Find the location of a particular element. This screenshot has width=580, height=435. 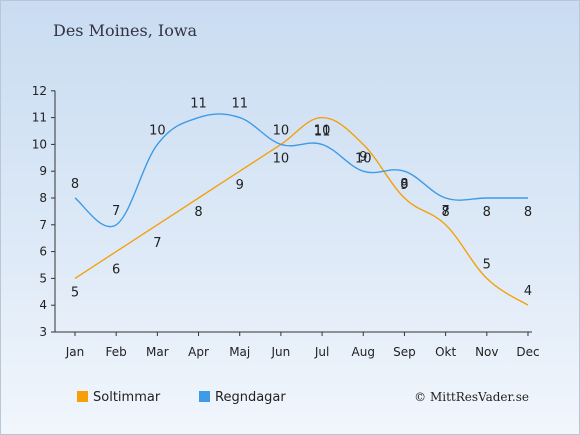

legend-item-regndagar: Regndagar is located at coordinates (242, 397).